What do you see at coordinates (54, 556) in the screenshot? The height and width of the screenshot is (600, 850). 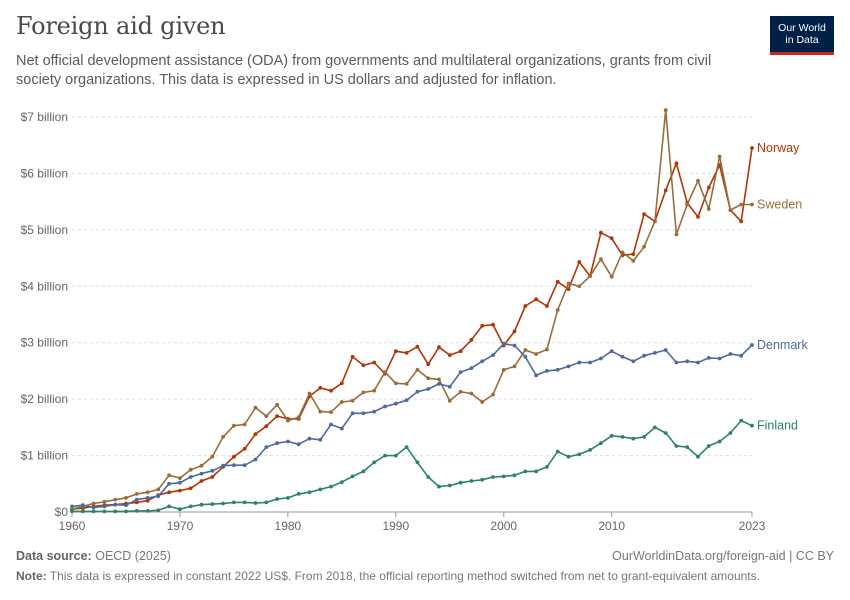 I see `data-source-label: Data source:` at bounding box center [54, 556].